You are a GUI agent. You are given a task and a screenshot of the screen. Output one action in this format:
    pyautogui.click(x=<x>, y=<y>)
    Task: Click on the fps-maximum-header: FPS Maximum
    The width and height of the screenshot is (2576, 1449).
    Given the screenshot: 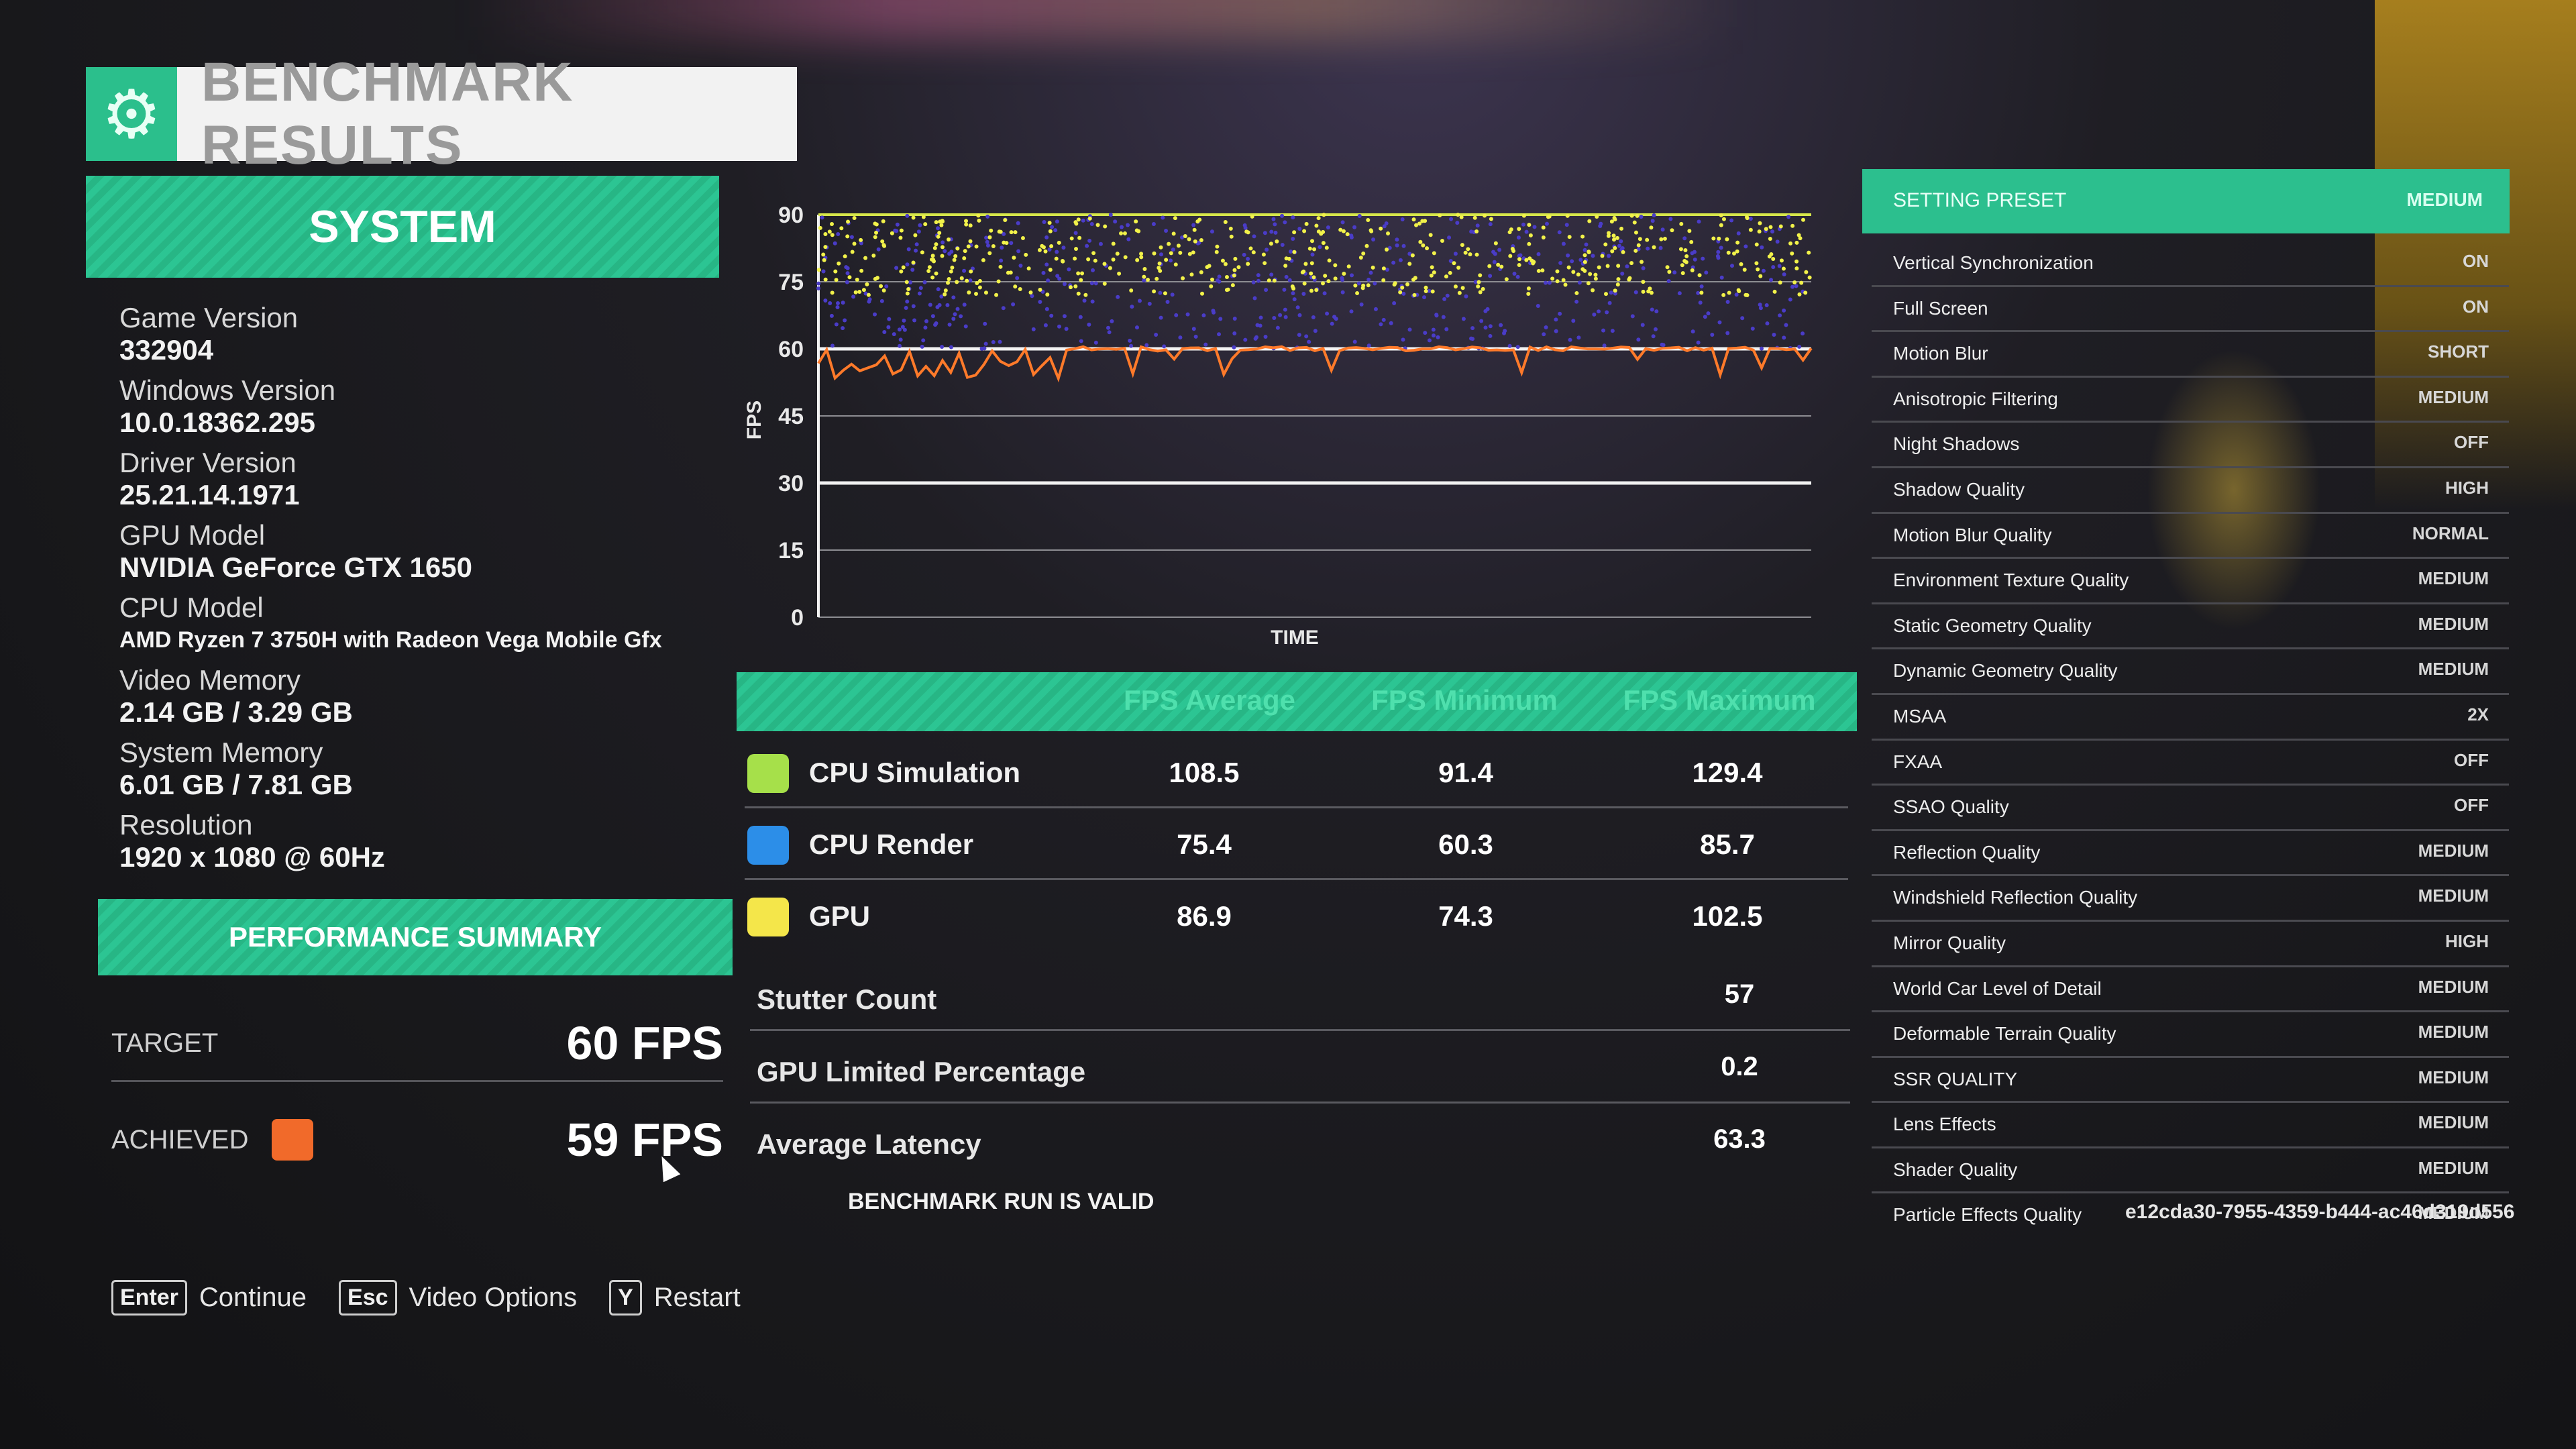 What is the action you would take?
    pyautogui.click(x=1719, y=700)
    